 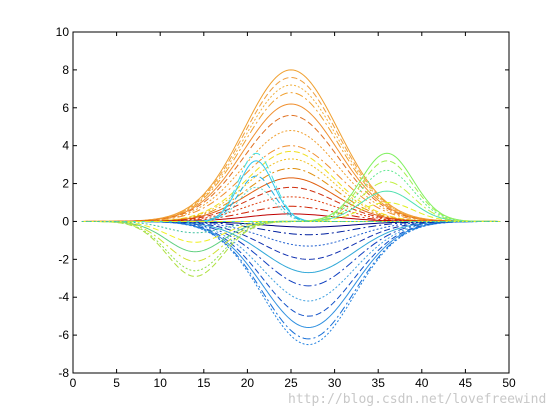 I want to click on watermark: http://blog.csdn.net/lovefreewind, so click(x=417, y=399).